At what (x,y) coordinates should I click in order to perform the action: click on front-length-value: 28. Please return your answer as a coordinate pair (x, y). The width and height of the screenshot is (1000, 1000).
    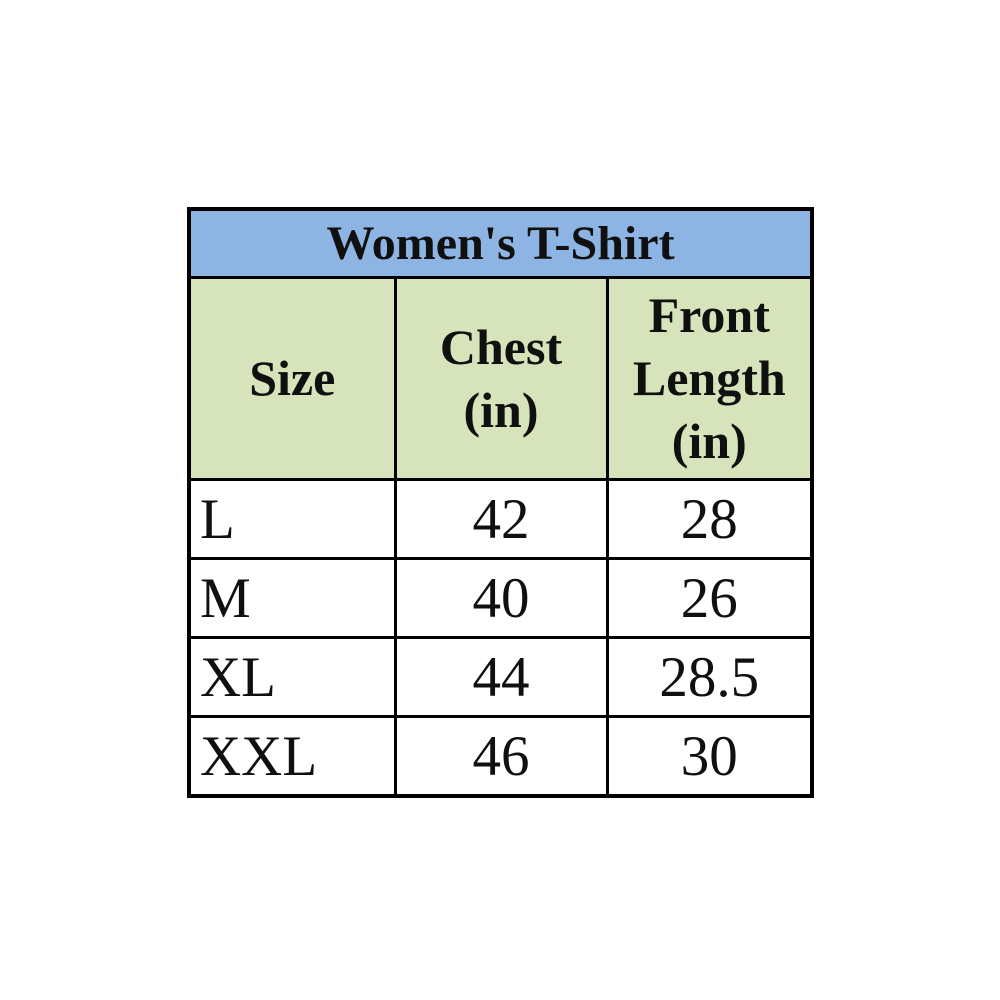
    Looking at the image, I should click on (709, 519).